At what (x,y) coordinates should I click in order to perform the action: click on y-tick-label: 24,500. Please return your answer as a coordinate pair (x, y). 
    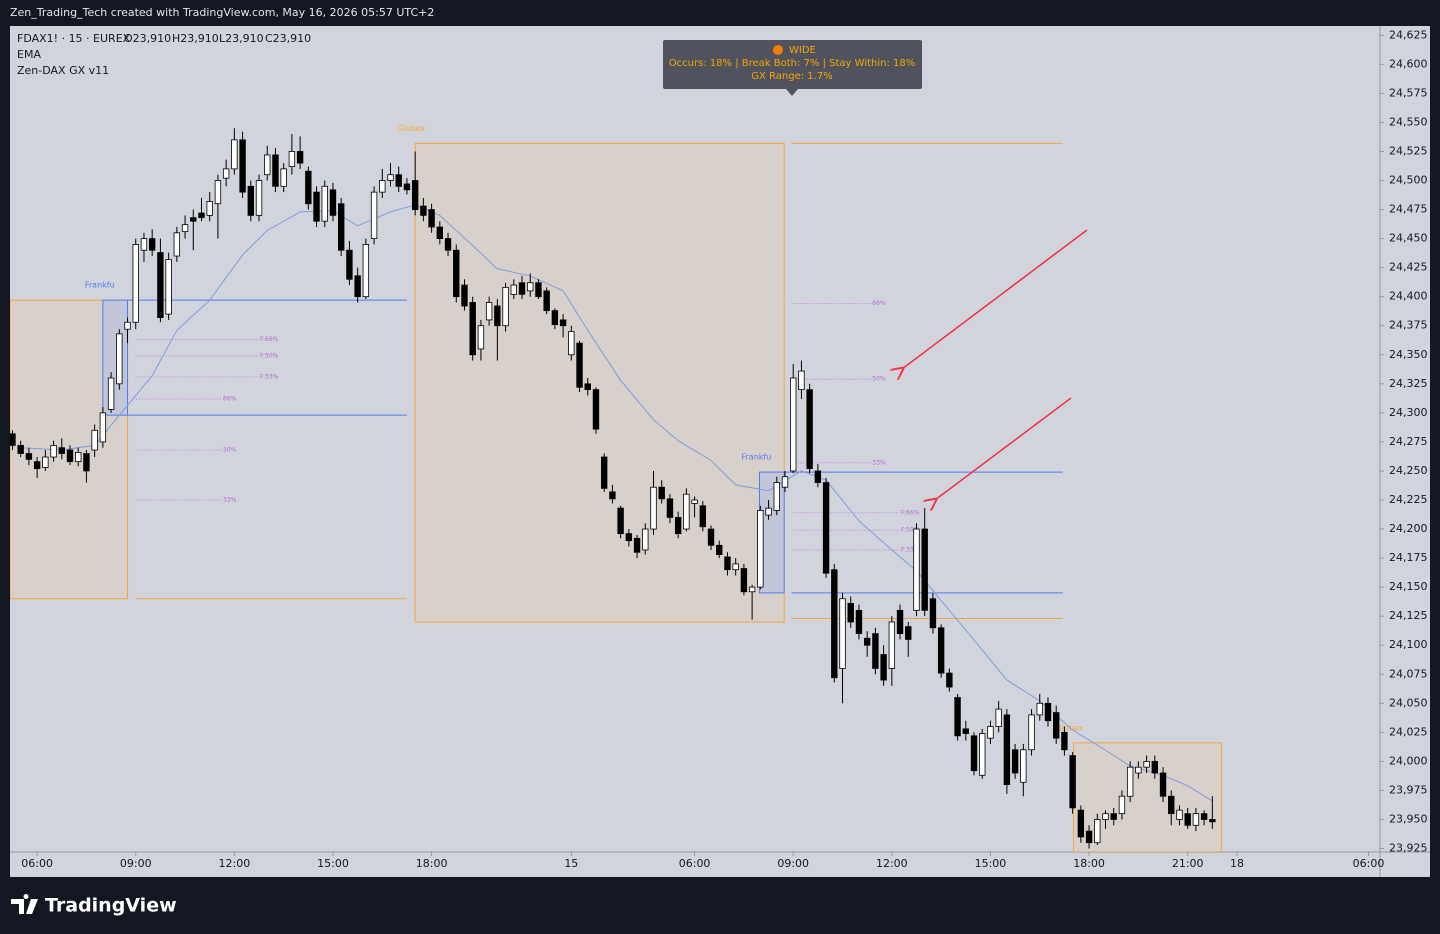
    Looking at the image, I should click on (1408, 180).